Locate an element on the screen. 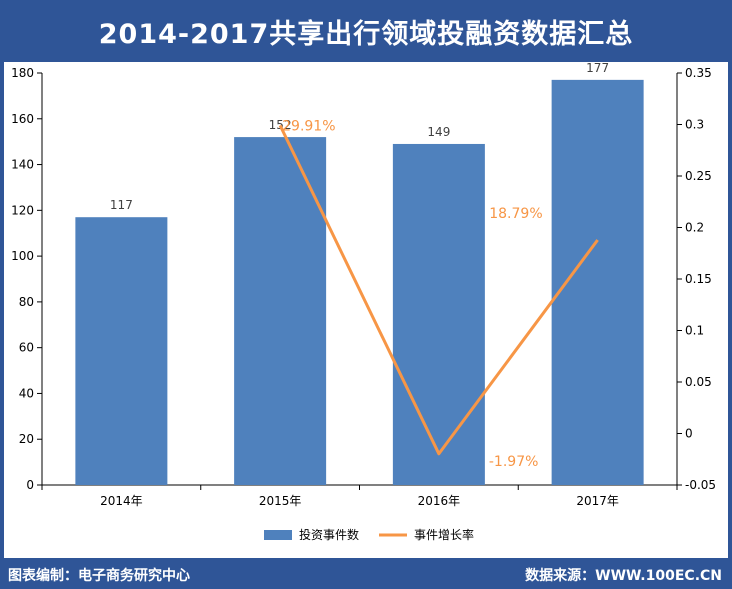  bar-data-label: 149 is located at coordinates (438, 132).